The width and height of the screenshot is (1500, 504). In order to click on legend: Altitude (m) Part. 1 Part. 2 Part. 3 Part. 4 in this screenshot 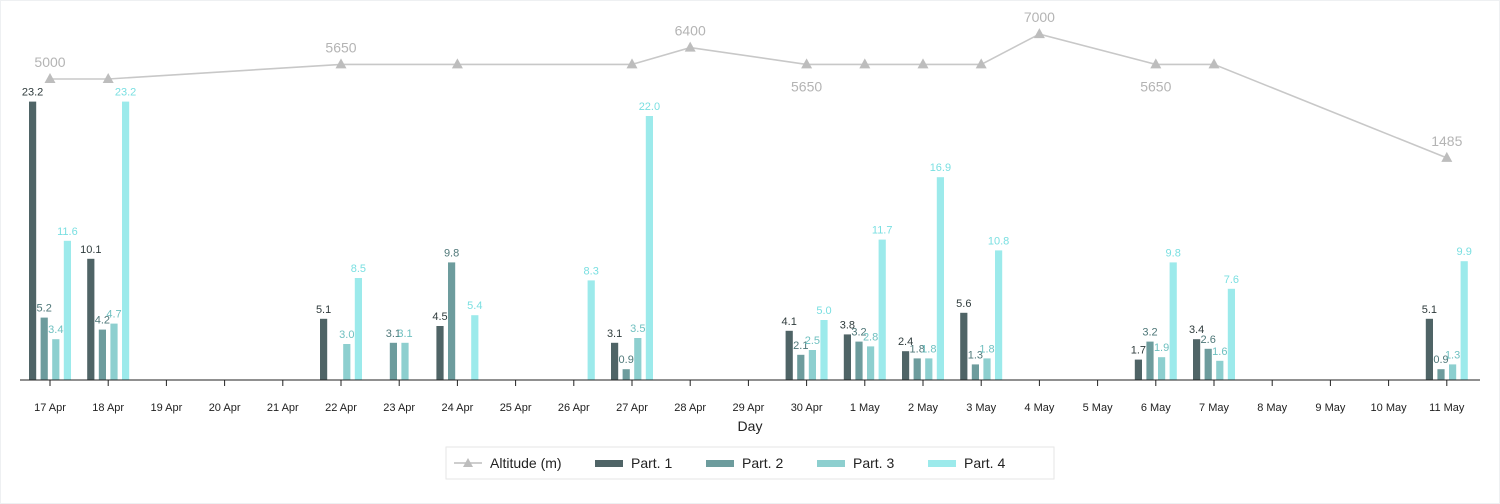, I will do `click(750, 463)`.